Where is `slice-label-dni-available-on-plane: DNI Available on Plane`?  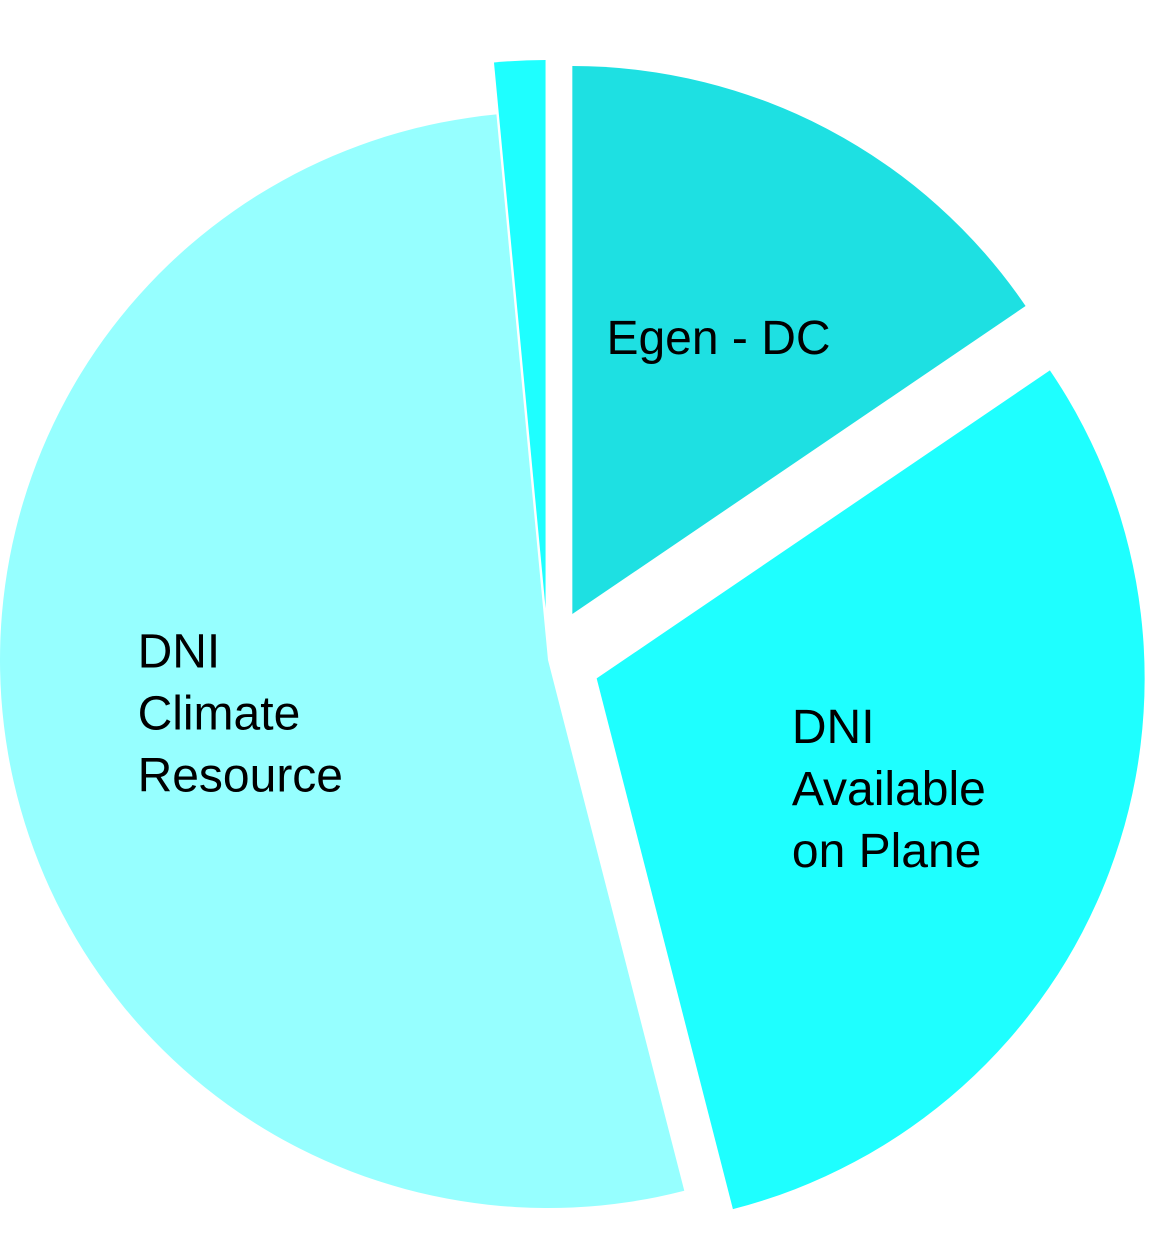
slice-label-dni-available-on-plane: DNI Available on Plane is located at coordinates (889, 789).